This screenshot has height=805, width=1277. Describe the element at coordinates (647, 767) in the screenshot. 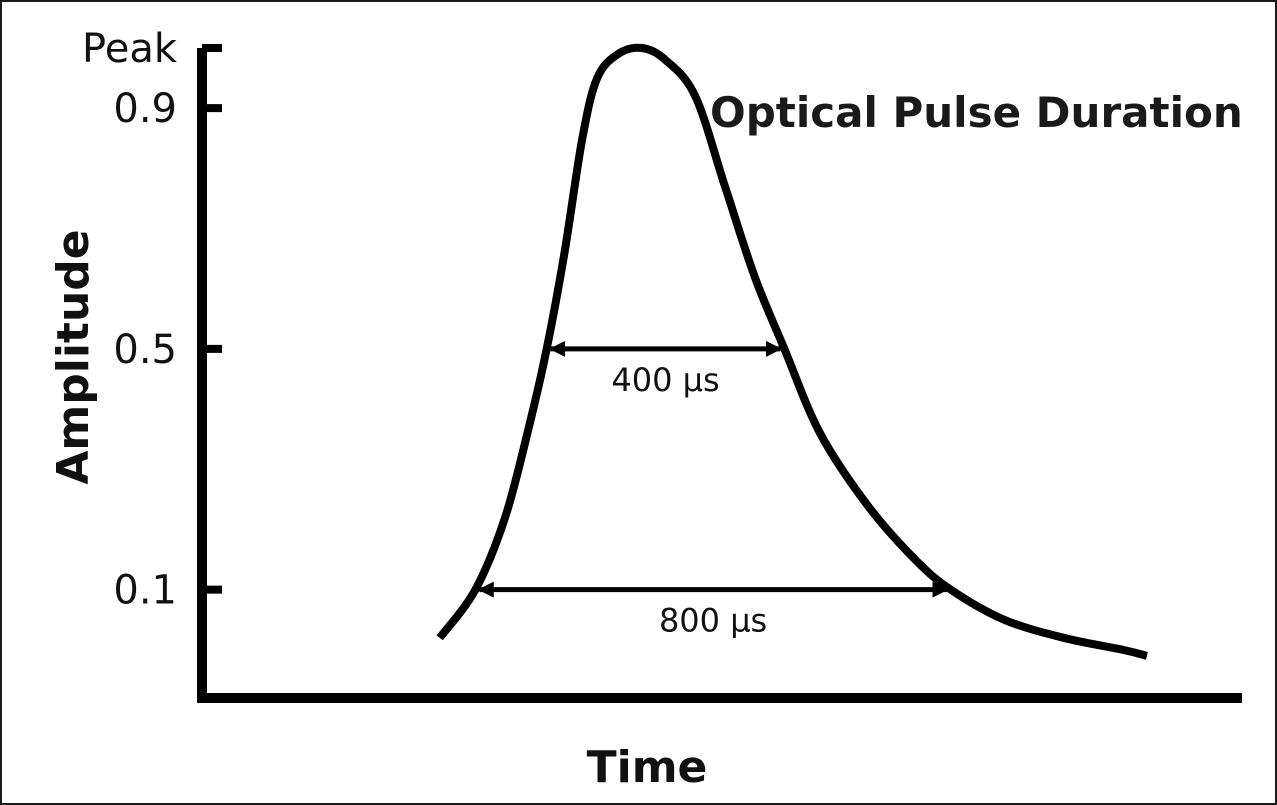

I see `x-axis-title: Time` at that location.